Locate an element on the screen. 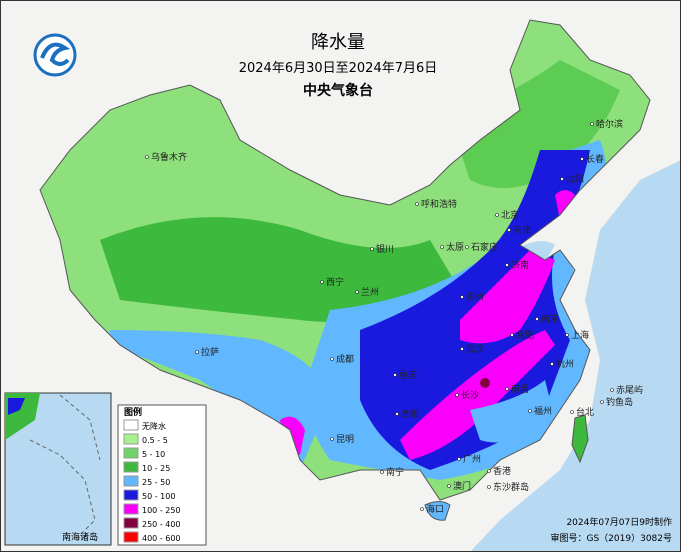 Image resolution: width=681 pixels, height=556 pixels. city-label: 香港 is located at coordinates (502, 471).